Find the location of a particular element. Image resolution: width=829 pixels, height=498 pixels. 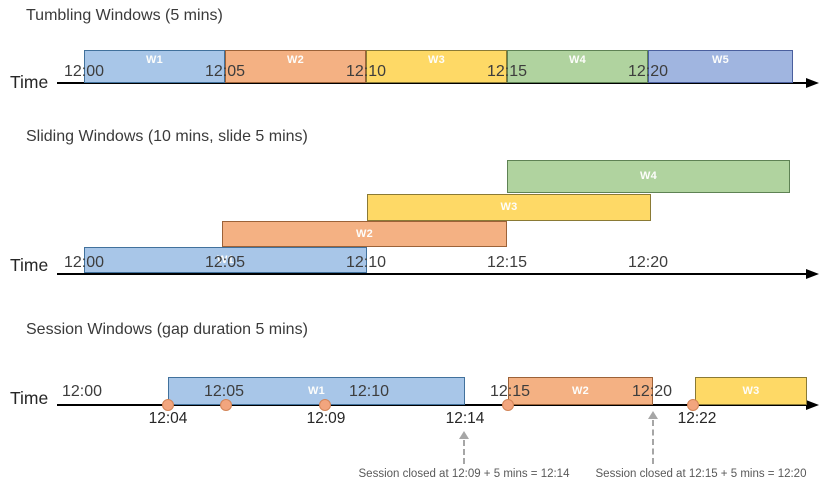

window-bar-tumbling-w1: W1 is located at coordinates (154, 66).